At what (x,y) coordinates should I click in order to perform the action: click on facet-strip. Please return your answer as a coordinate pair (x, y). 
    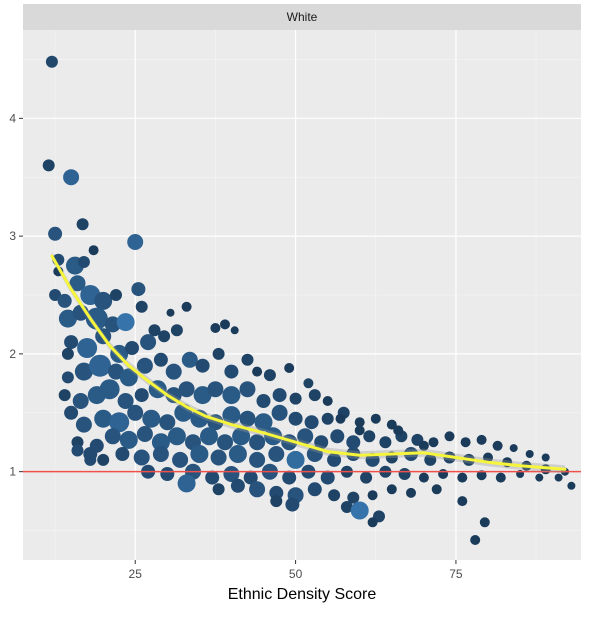
    Looking at the image, I should click on (302, 17).